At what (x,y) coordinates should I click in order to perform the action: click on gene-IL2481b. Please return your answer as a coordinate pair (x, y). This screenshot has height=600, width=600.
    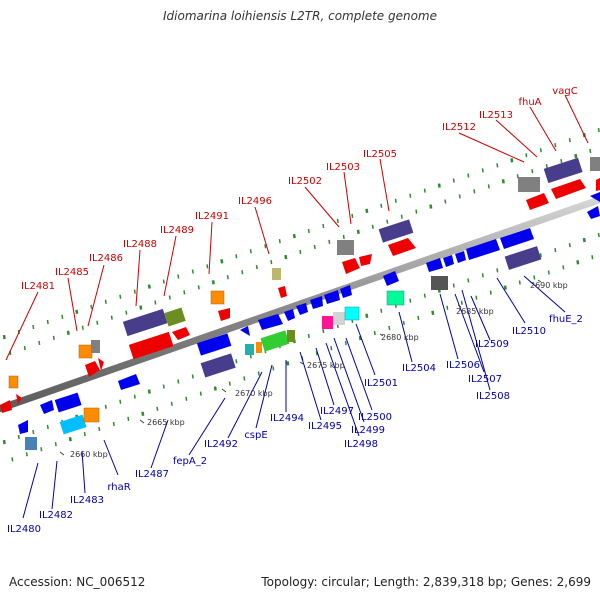
    Looking at the image, I should click on (6, 406).